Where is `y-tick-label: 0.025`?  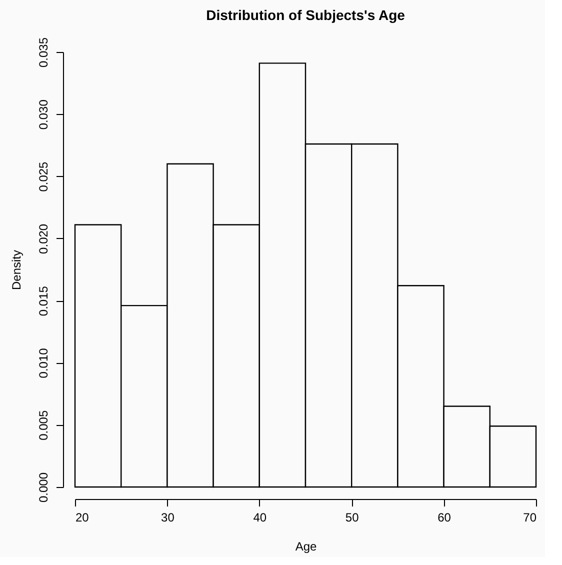 y-tick-label: 0.025 is located at coordinates (43, 176).